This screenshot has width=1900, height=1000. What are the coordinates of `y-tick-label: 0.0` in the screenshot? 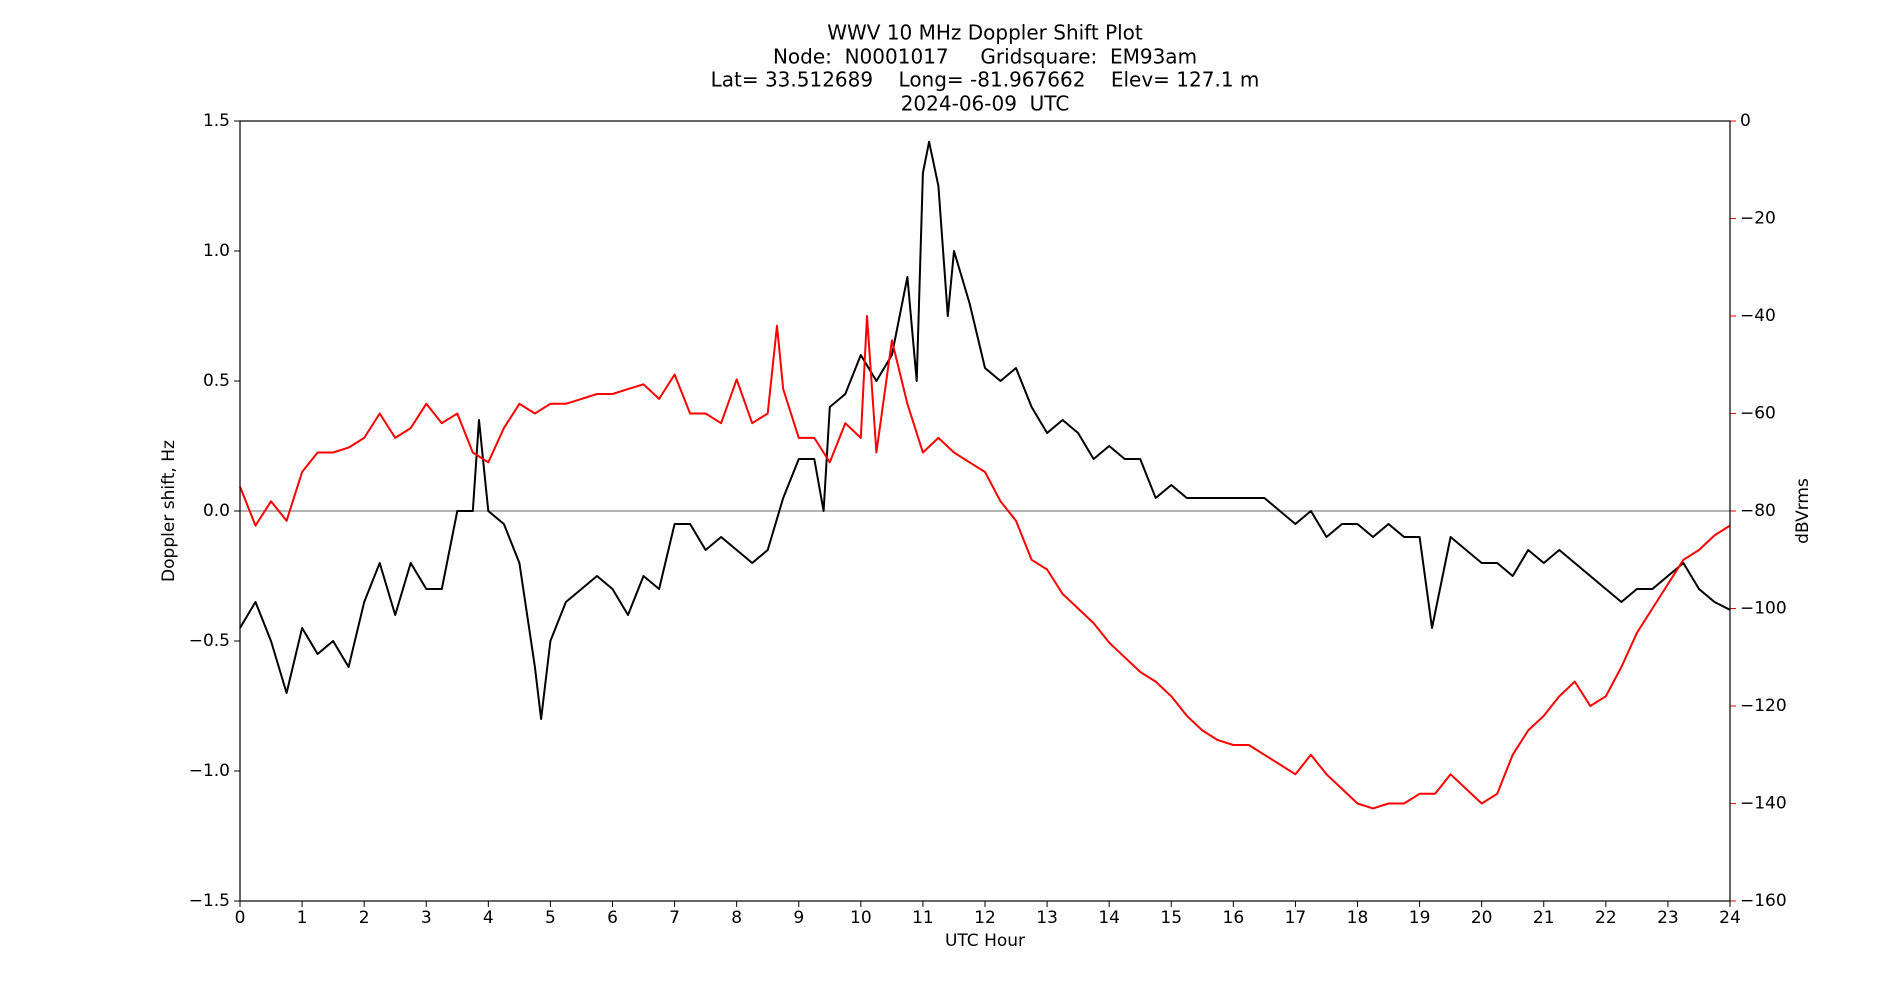 It's located at (216, 511).